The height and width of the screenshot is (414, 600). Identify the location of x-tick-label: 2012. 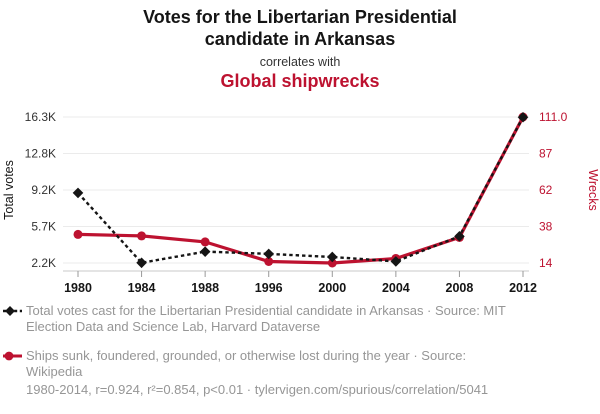
(523, 288).